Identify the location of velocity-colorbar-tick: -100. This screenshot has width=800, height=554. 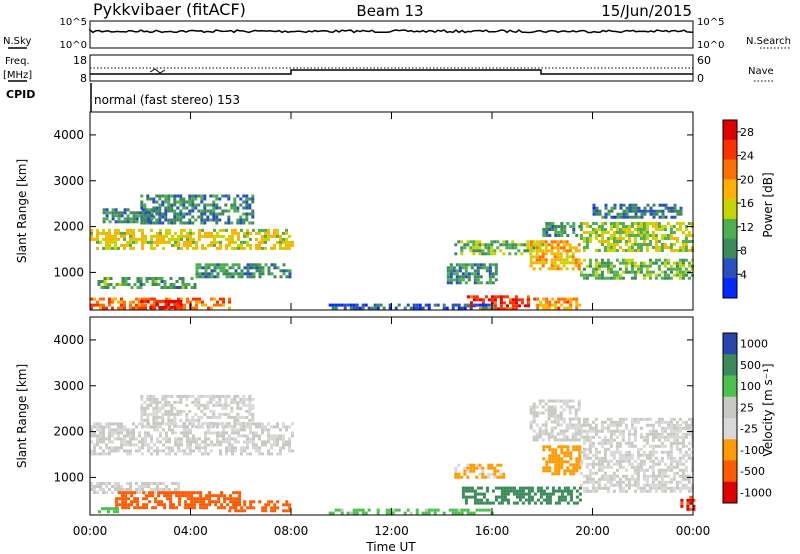
(752, 450).